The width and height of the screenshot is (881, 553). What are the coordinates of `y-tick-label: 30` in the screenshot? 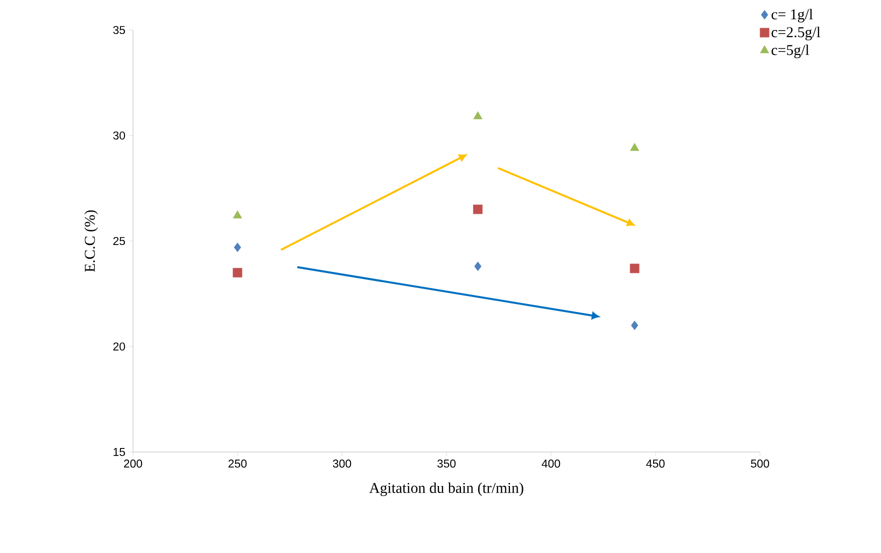 It's located at (119, 135).